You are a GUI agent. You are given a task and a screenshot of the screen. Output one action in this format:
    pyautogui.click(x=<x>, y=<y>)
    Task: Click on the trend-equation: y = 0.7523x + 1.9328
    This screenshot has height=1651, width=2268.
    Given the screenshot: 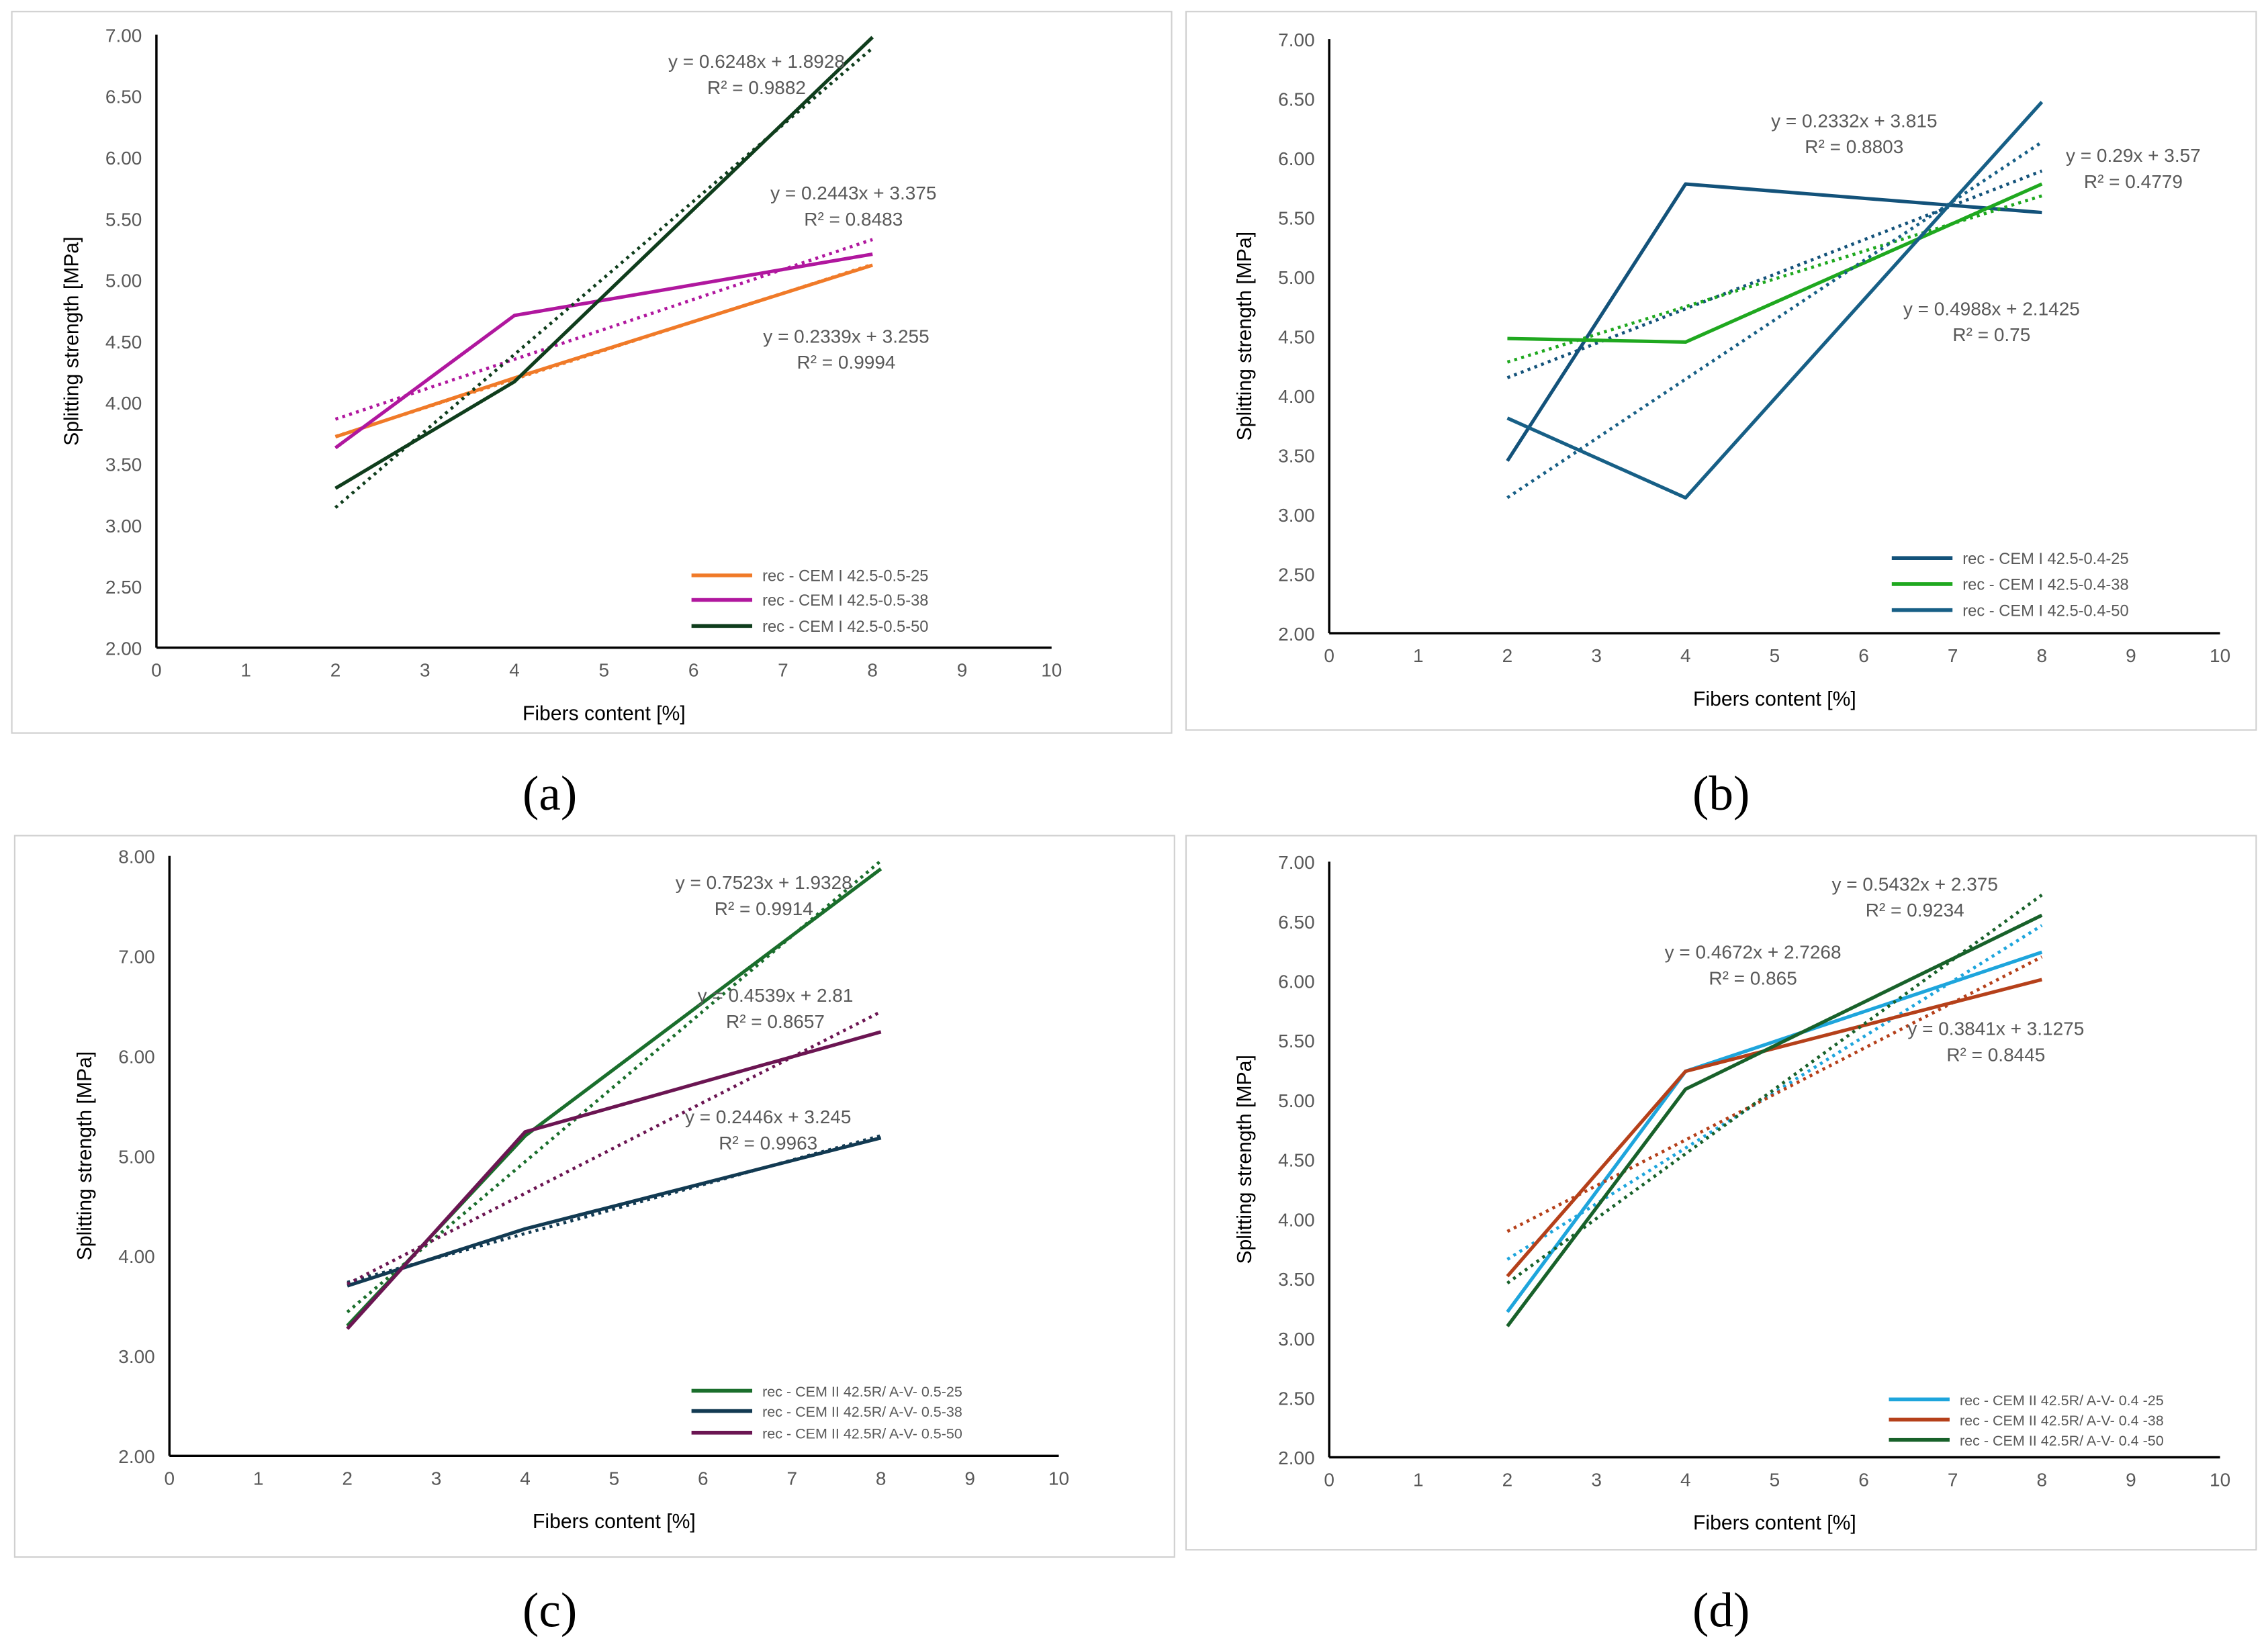 What is the action you would take?
    pyautogui.click(x=764, y=882)
    